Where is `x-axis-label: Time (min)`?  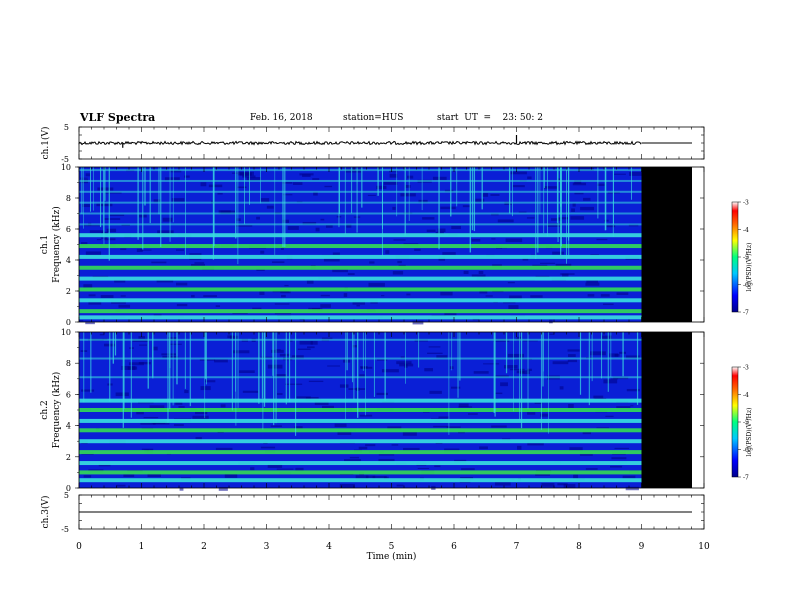
x-axis-label: Time (min) is located at coordinates (392, 556).